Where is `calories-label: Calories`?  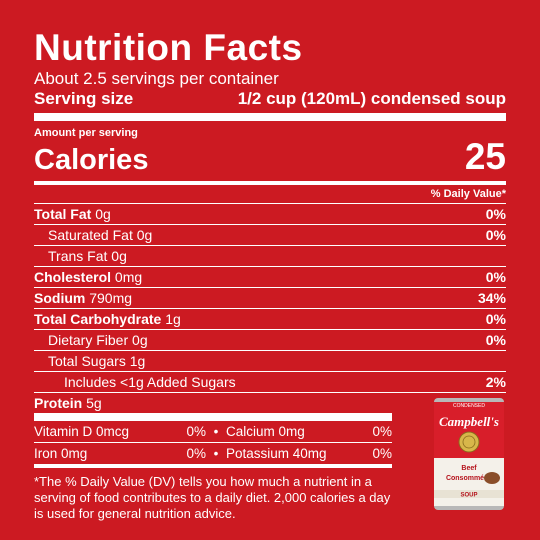 calories-label: Calories is located at coordinates (91, 160).